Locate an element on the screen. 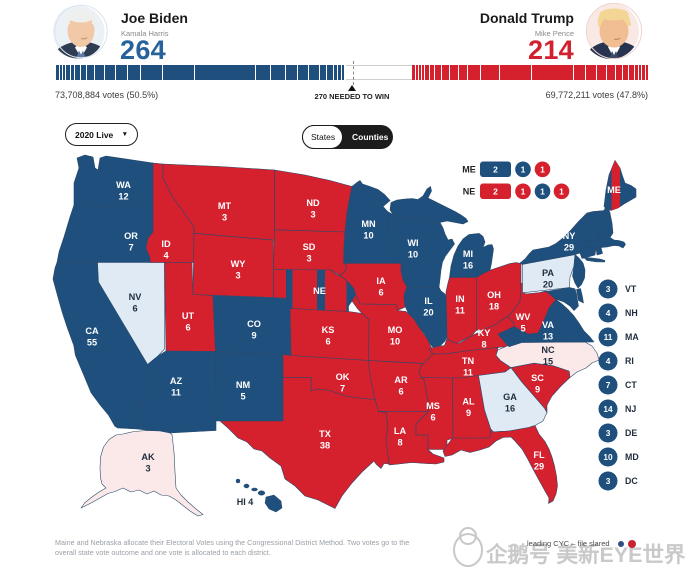 This screenshot has height=569, width=700. svg-text: WV is located at coordinates (524, 317).